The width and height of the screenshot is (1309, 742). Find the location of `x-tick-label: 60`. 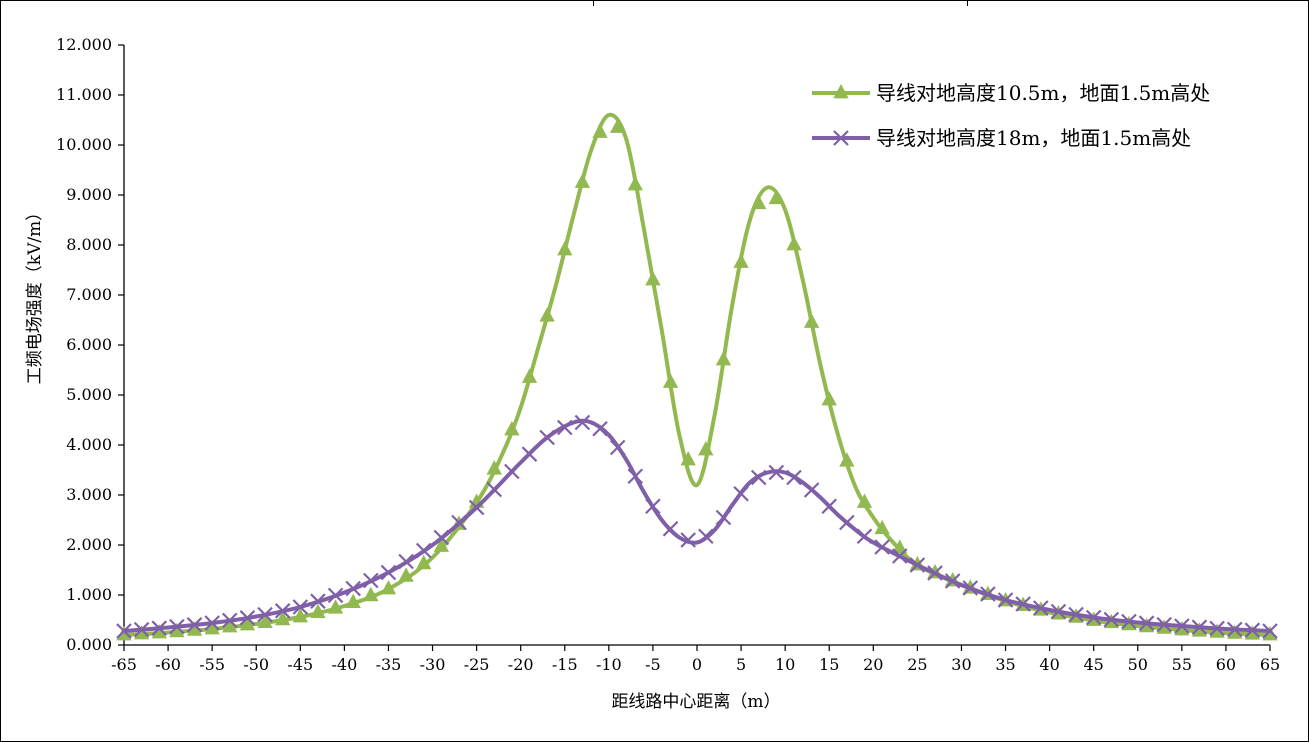

x-tick-label: 60 is located at coordinates (1226, 664).